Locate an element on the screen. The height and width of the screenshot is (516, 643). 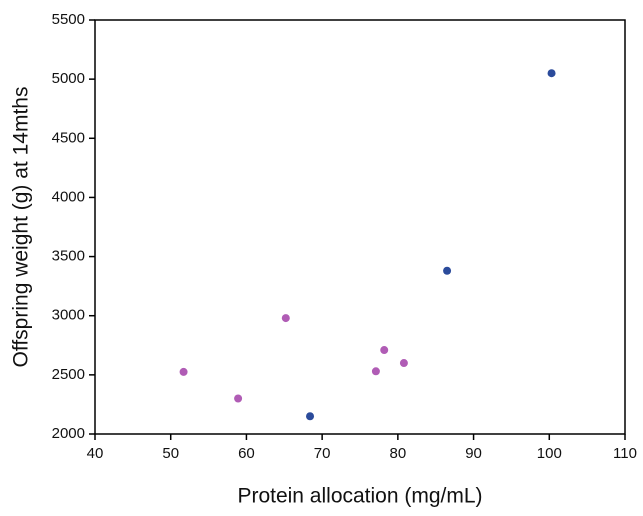
y-axis-title: Offspring weight (g) at 14mths is located at coordinates (21, 227).